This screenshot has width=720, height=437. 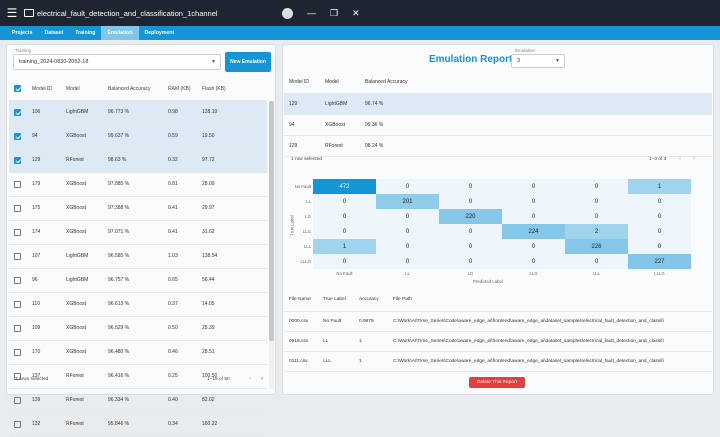 I want to click on col-header-model-id: Model ID, so click(x=44, y=89).